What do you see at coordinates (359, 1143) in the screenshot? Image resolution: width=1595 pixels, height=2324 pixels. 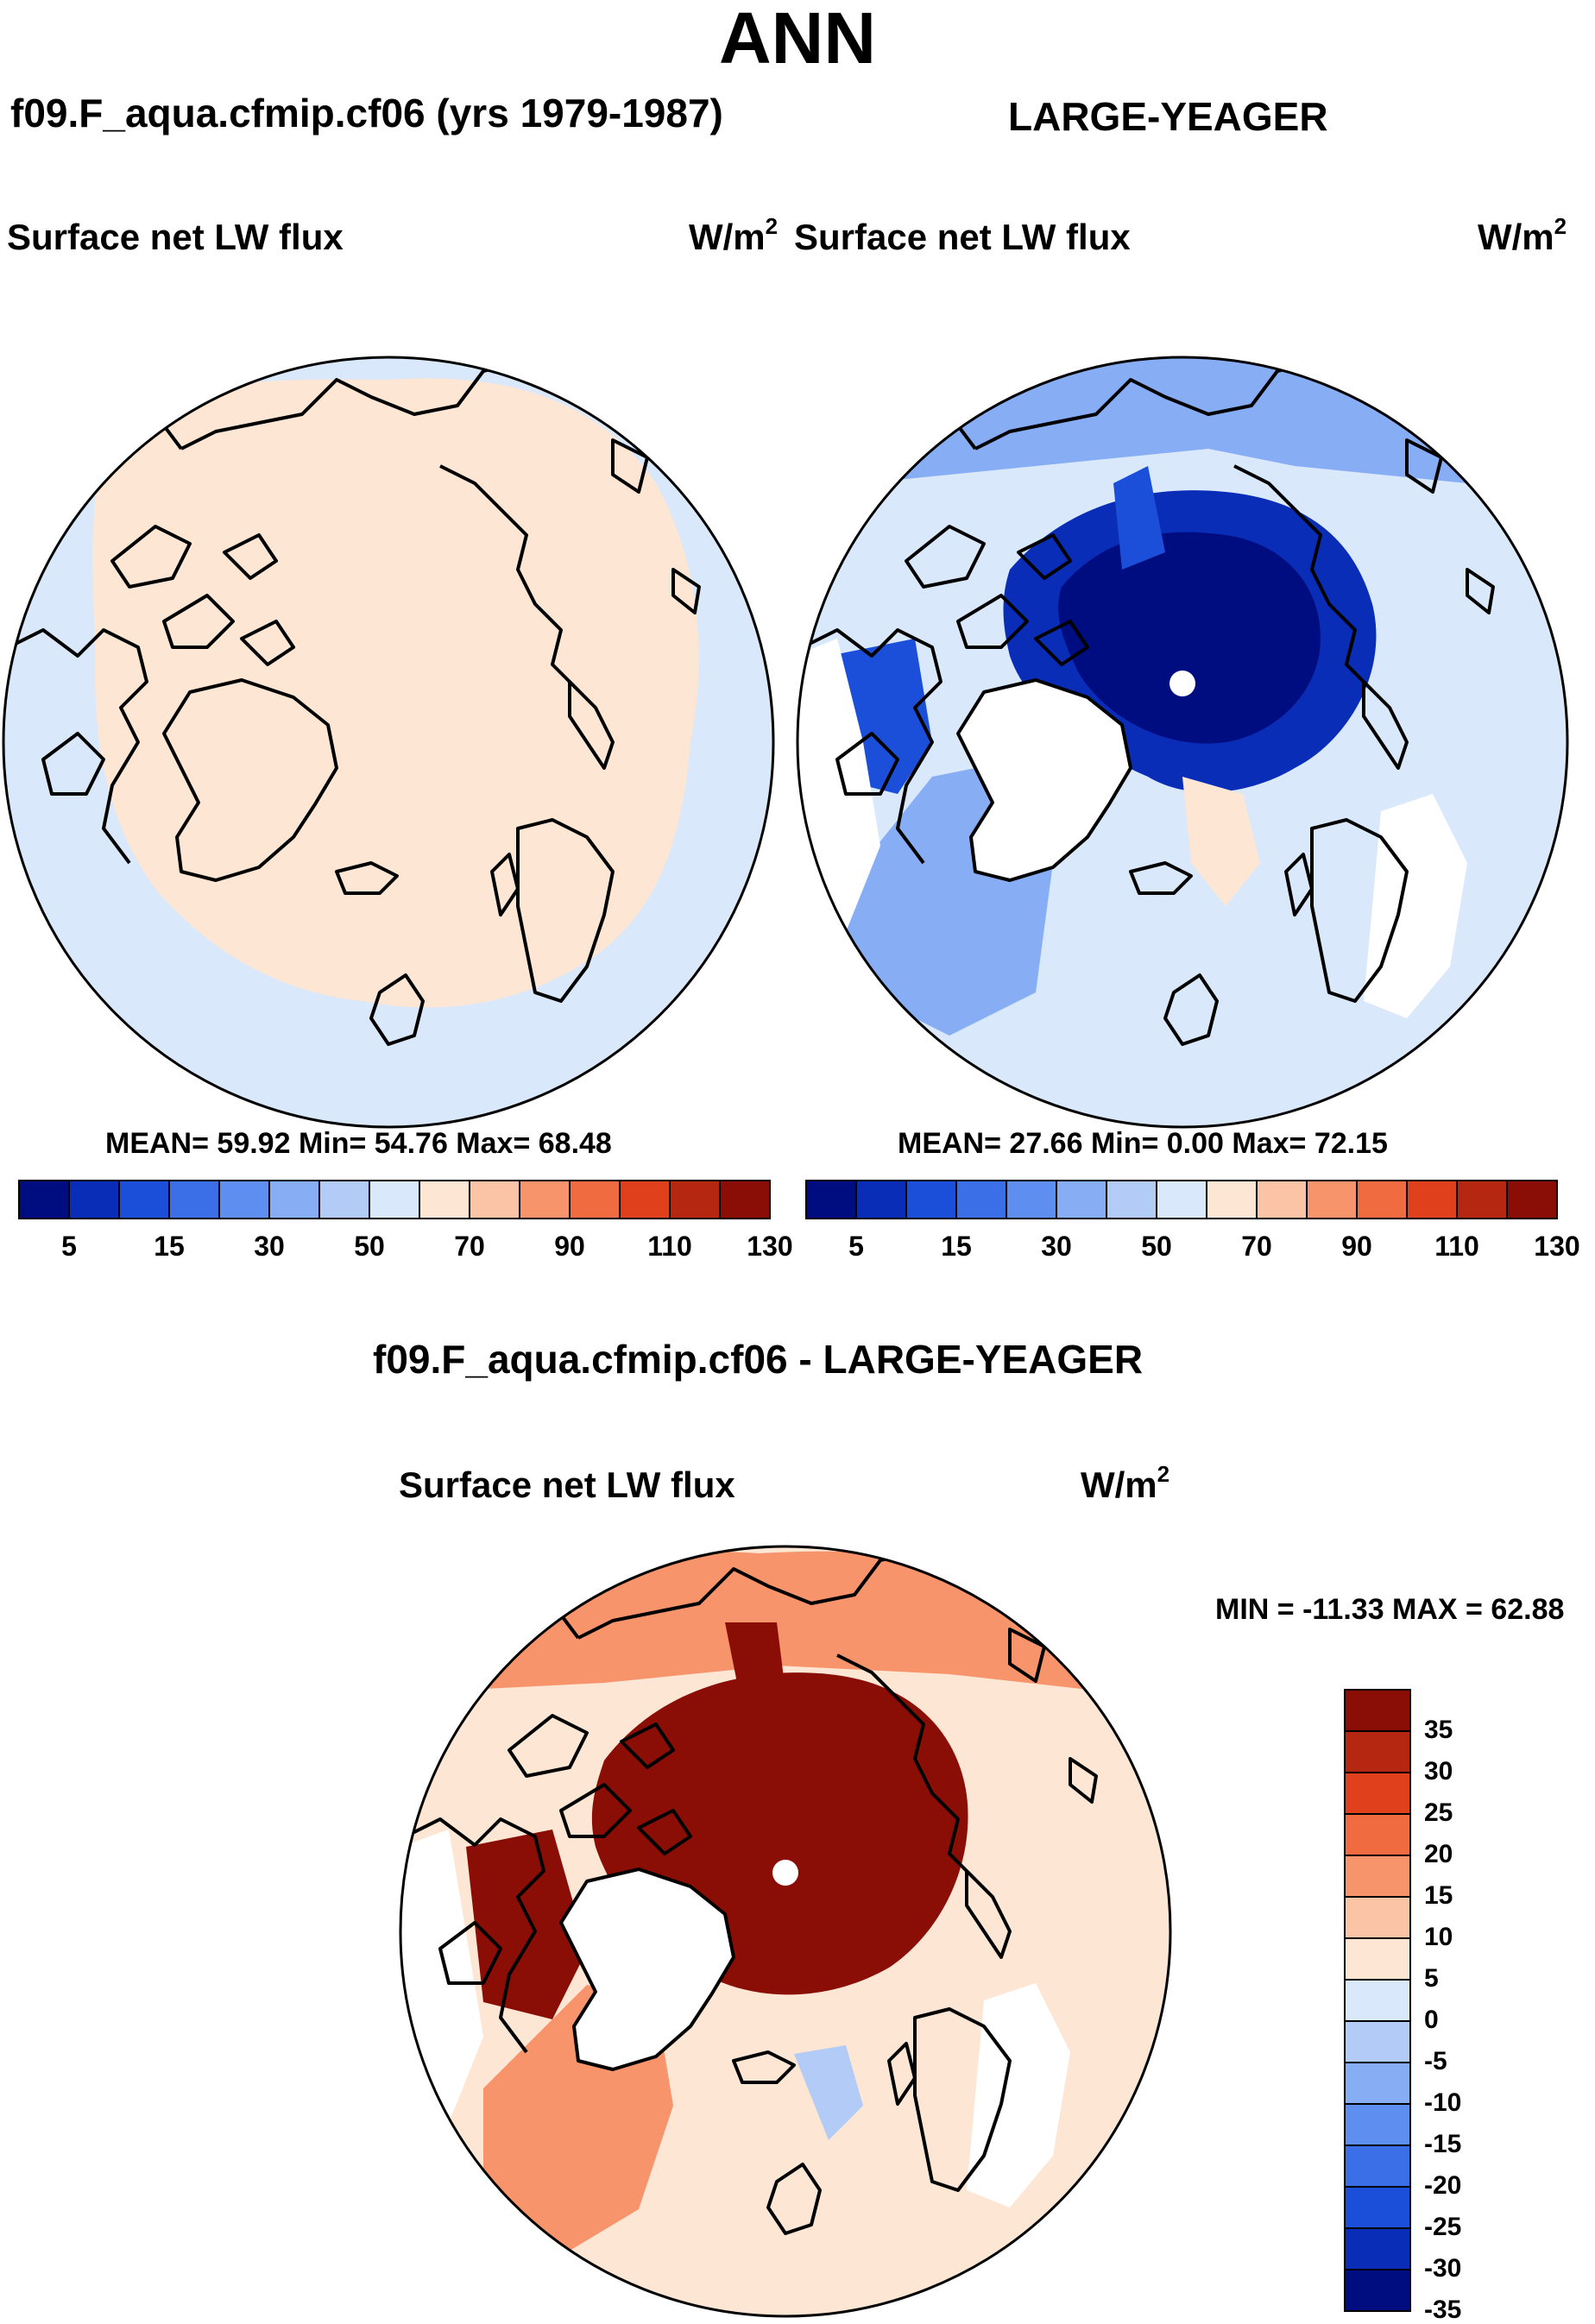 I see `model-stats: MEAN= 59.92 Min= 54.76 Max= 68.48` at bounding box center [359, 1143].